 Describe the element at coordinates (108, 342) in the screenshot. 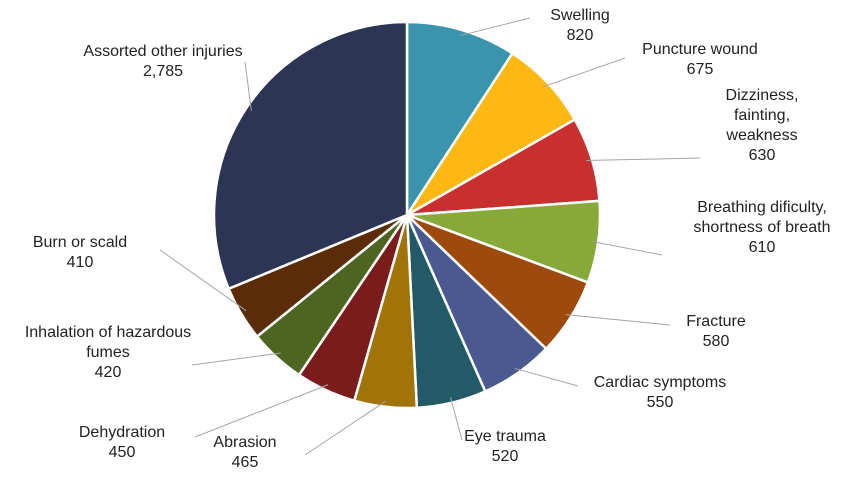

I see `category-label: Inhalation of hazardous fumes` at that location.